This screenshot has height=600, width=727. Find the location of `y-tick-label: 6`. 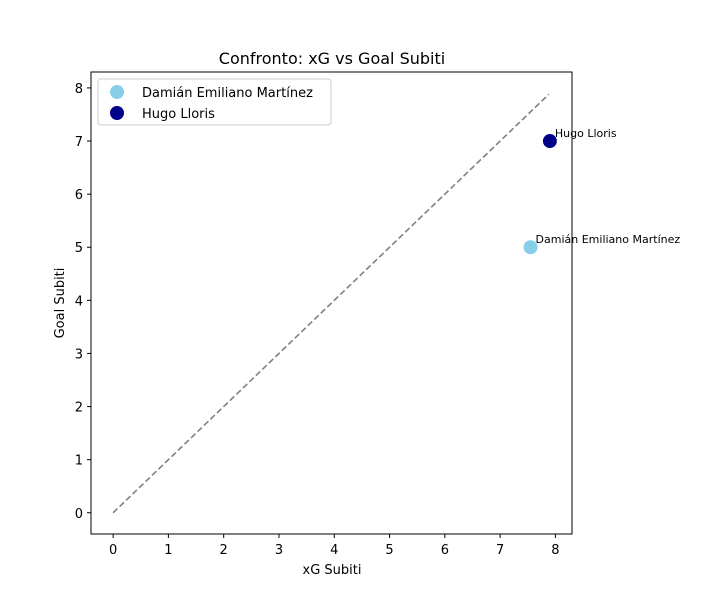

y-tick-label: 6 is located at coordinates (79, 195).